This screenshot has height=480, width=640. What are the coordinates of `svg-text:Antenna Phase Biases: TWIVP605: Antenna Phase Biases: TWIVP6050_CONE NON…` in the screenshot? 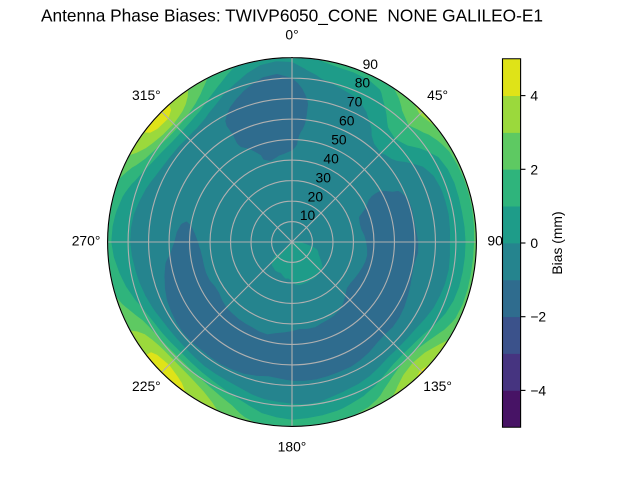 It's located at (292, 15).